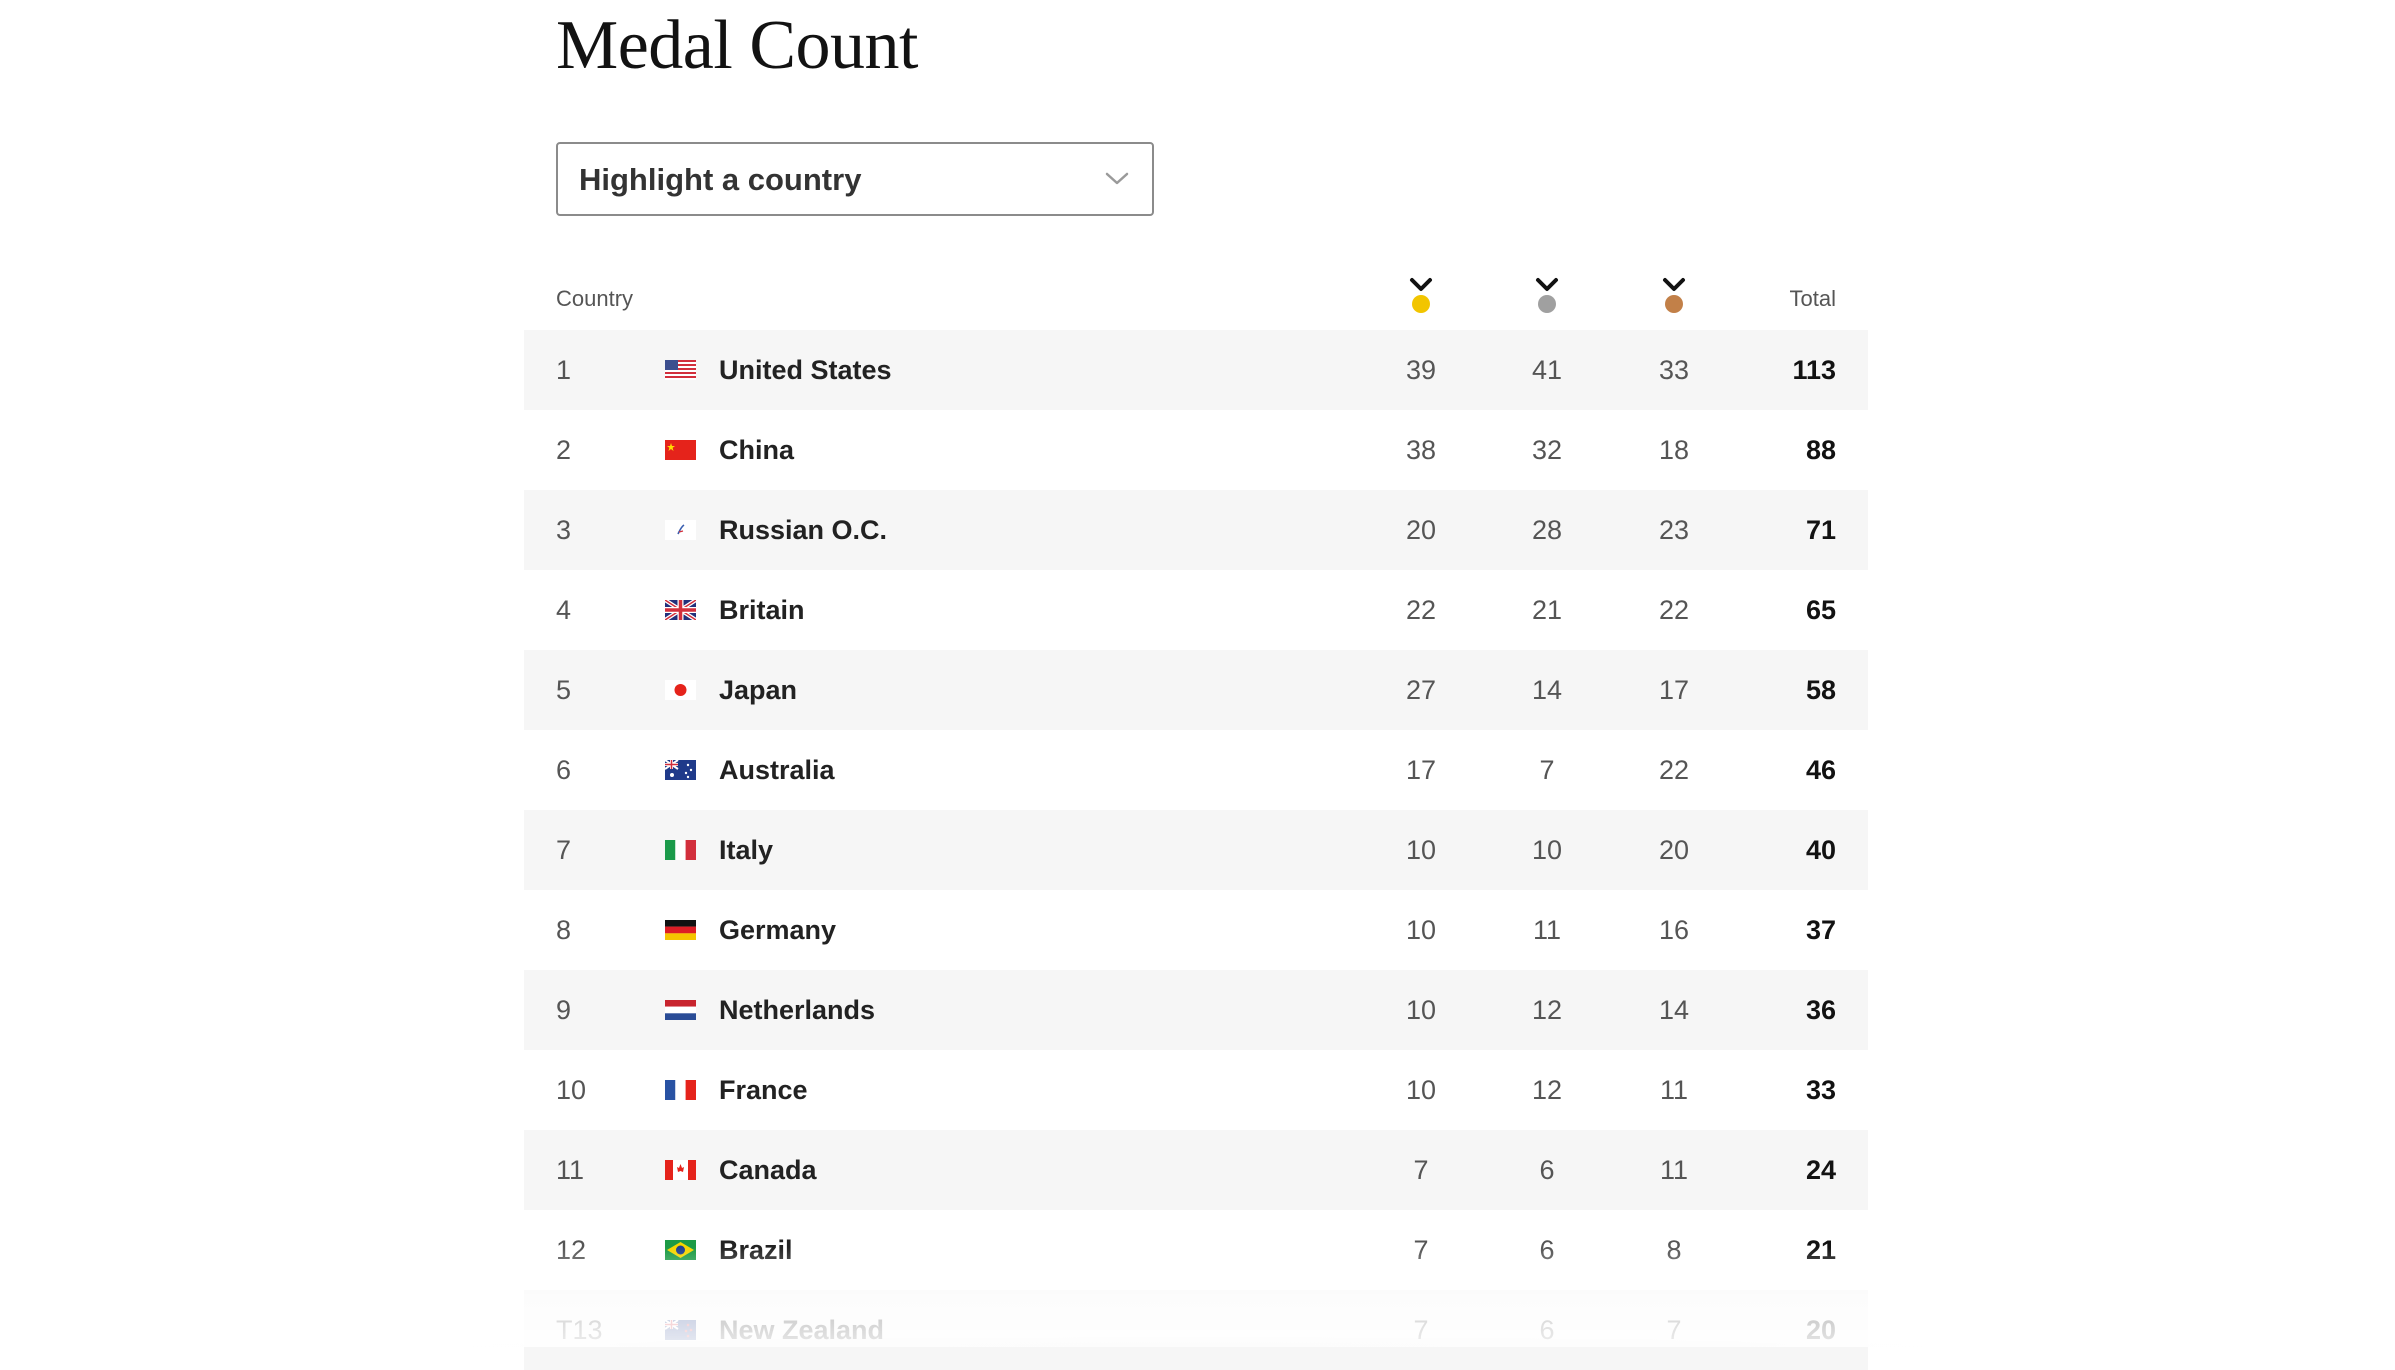 Image resolution: width=2395 pixels, height=1370 pixels. Describe the element at coordinates (1421, 770) in the screenshot. I see `gold-count: 17` at that location.